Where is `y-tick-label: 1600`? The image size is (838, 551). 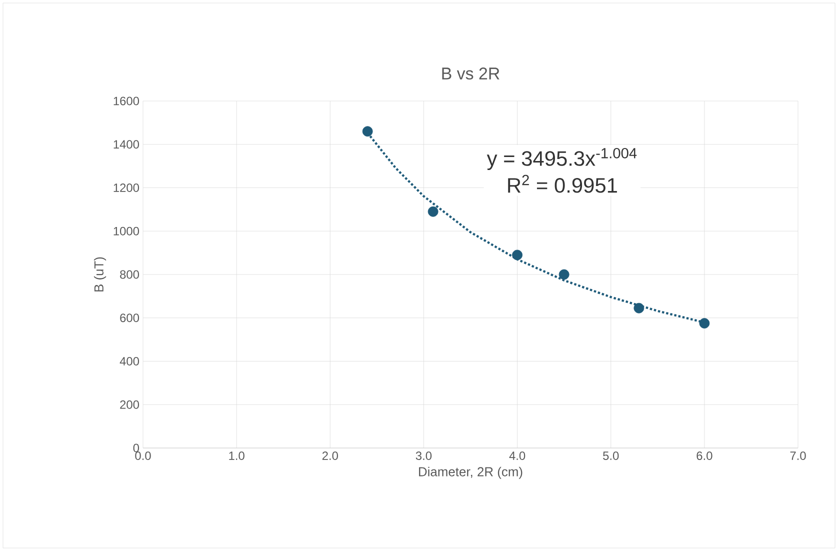
y-tick-label: 1600 is located at coordinates (127, 101).